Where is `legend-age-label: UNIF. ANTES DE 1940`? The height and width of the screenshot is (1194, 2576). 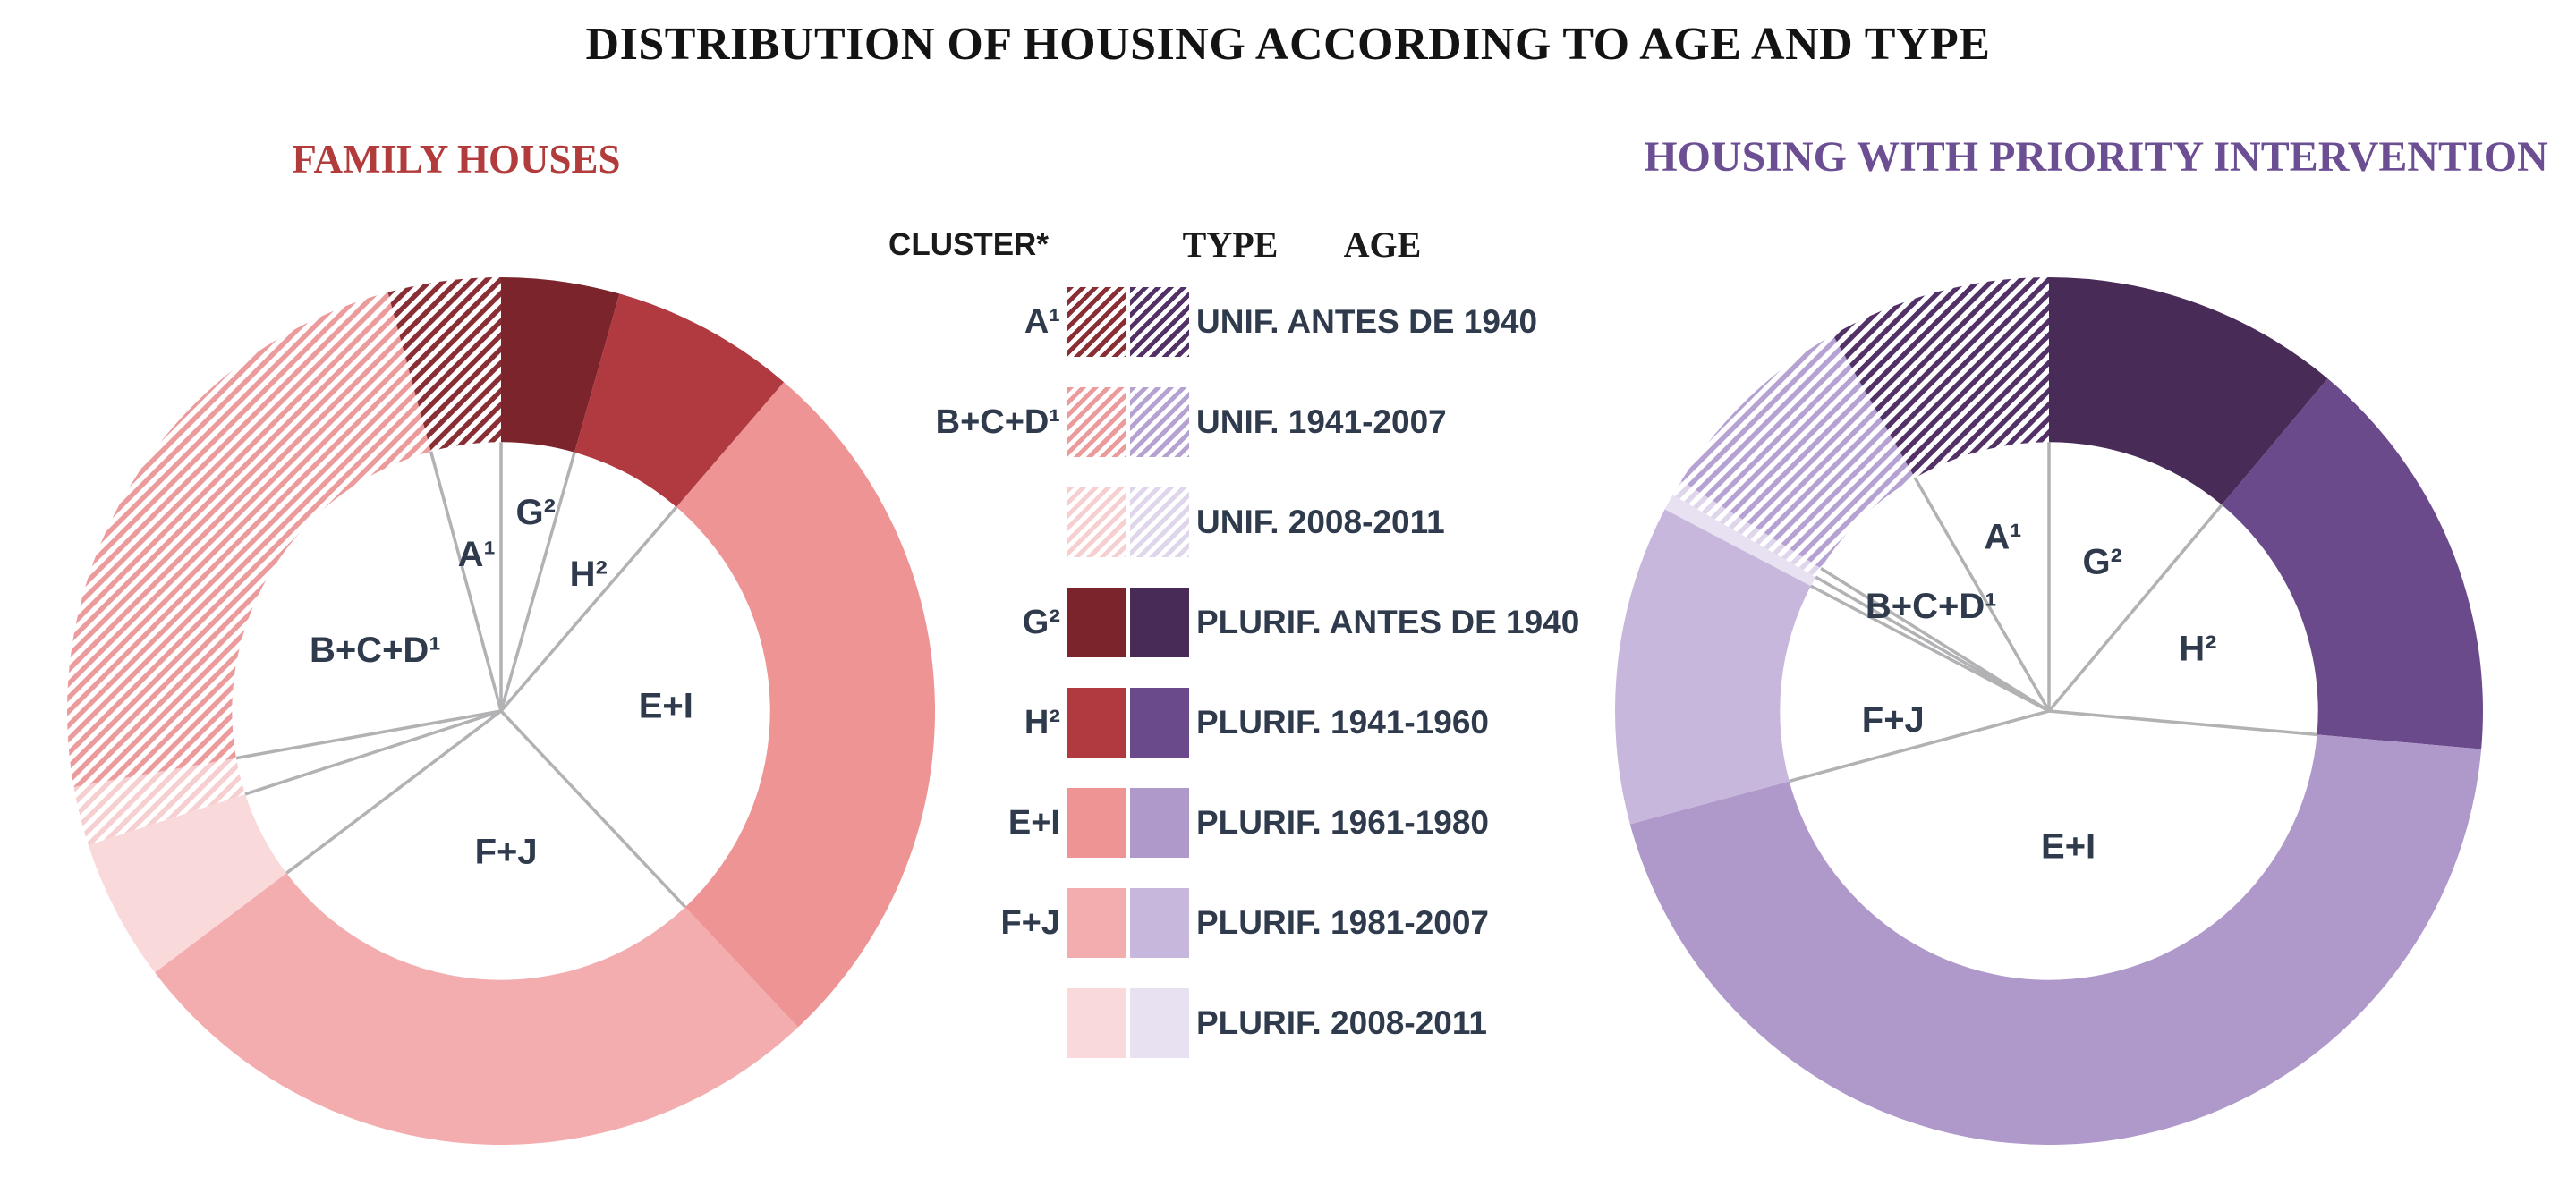
legend-age-label: UNIF. ANTES DE 1940 is located at coordinates (1367, 321).